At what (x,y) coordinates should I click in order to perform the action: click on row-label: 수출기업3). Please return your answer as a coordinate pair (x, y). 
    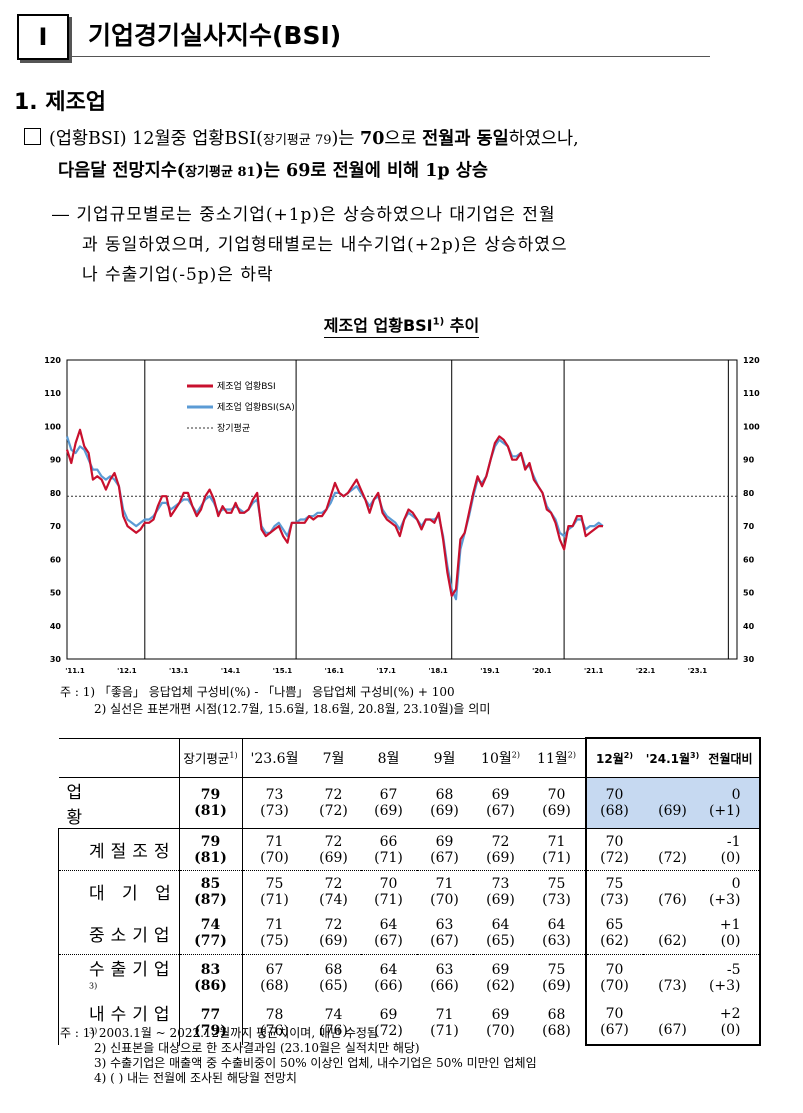
    Looking at the image, I should click on (119, 977).